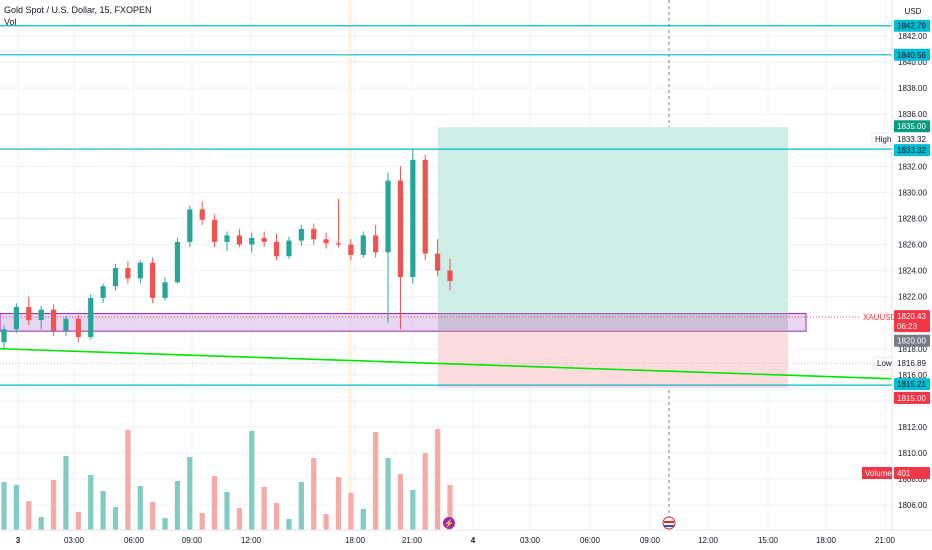 Image resolution: width=932 pixels, height=550 pixels. Describe the element at coordinates (911, 139) in the screenshot. I see `high-price-tag-text: 1833.32` at that location.